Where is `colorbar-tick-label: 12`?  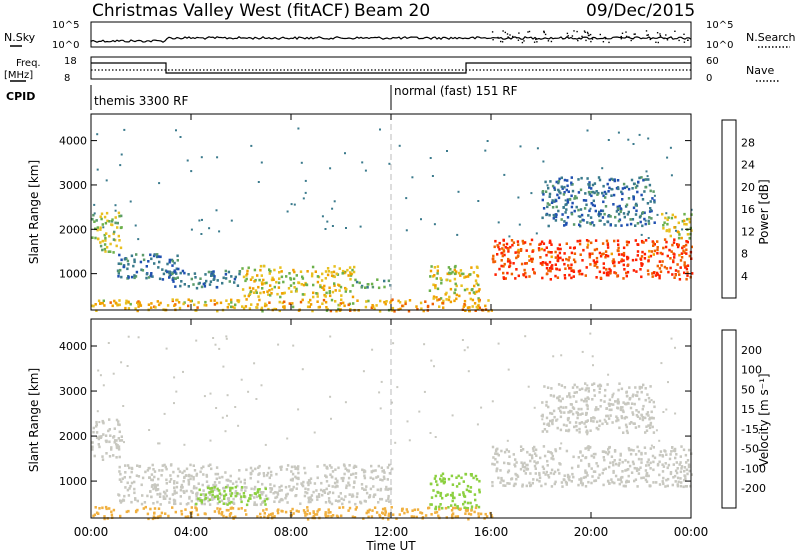 colorbar-tick-label: 12 is located at coordinates (748, 231).